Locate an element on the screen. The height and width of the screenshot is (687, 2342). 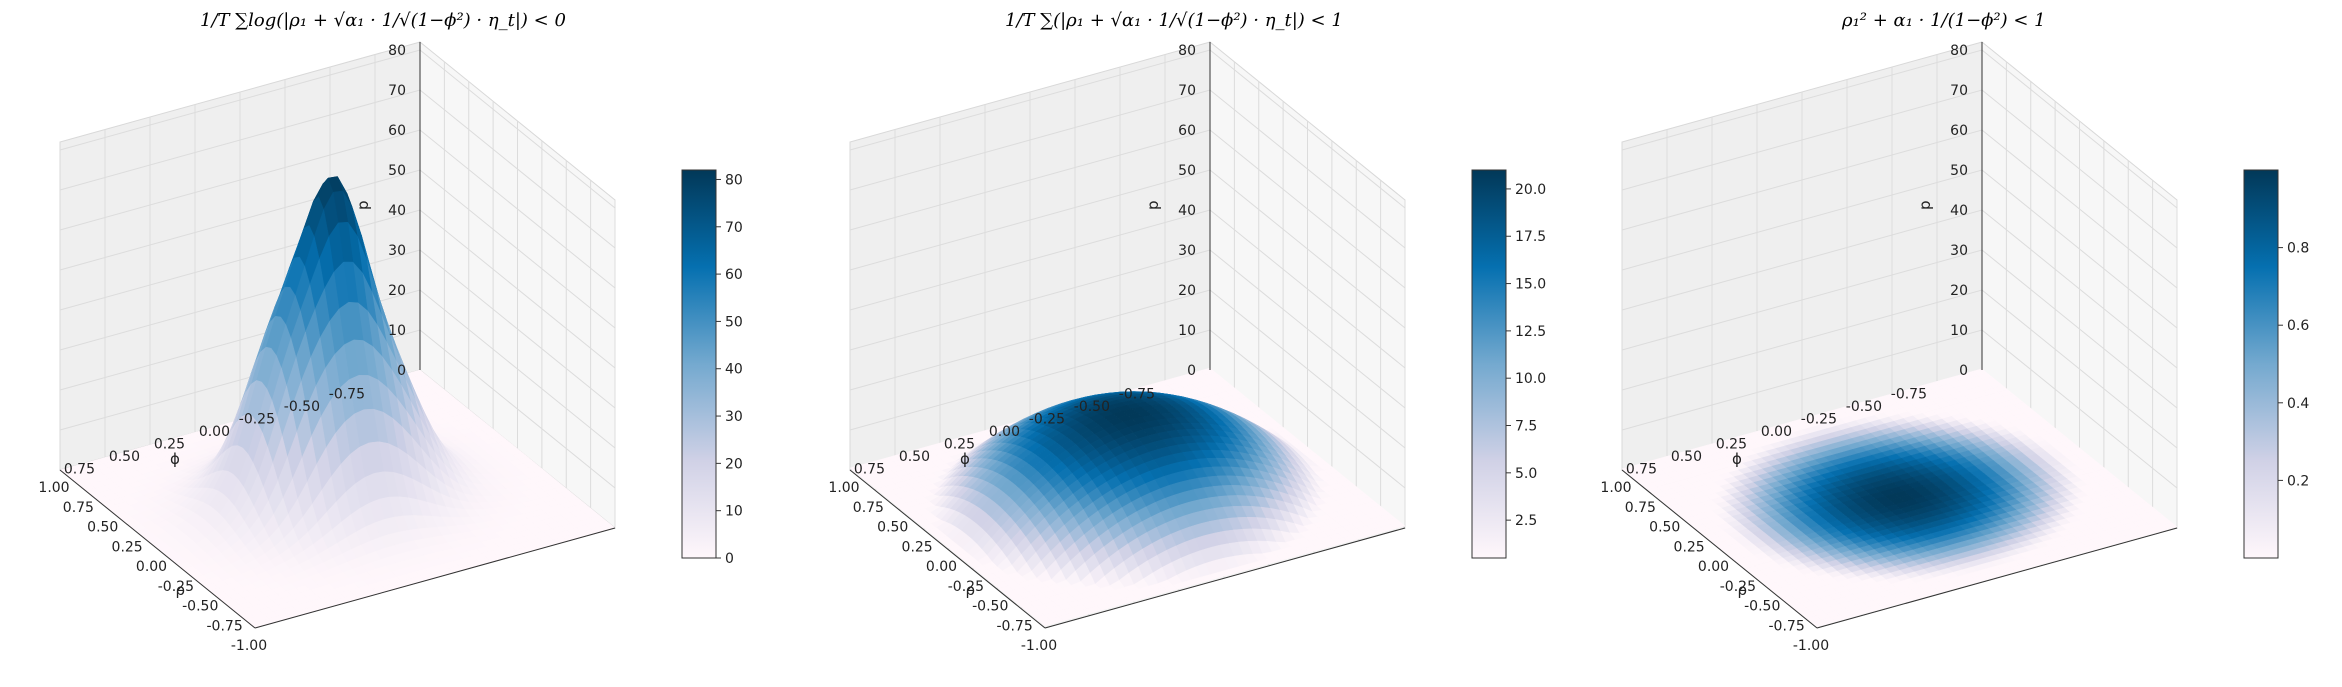
colorbar-tick-label: 40 is located at coordinates (734, 370).